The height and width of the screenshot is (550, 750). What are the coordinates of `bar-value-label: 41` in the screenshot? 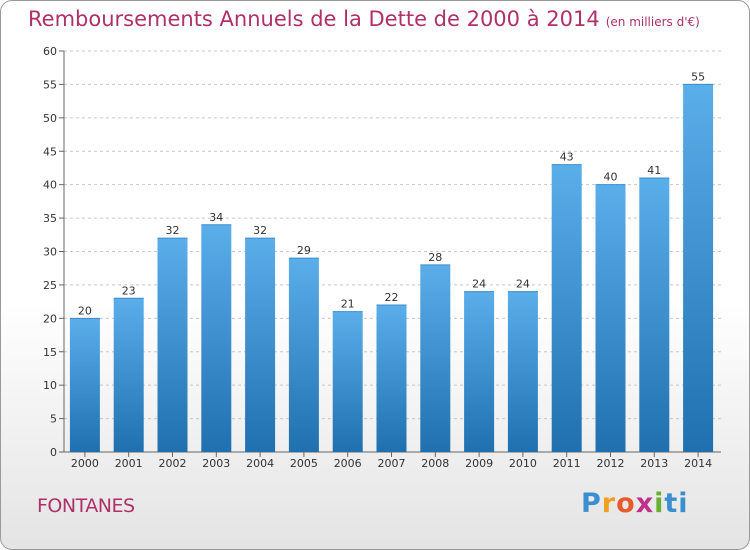 It's located at (654, 170).